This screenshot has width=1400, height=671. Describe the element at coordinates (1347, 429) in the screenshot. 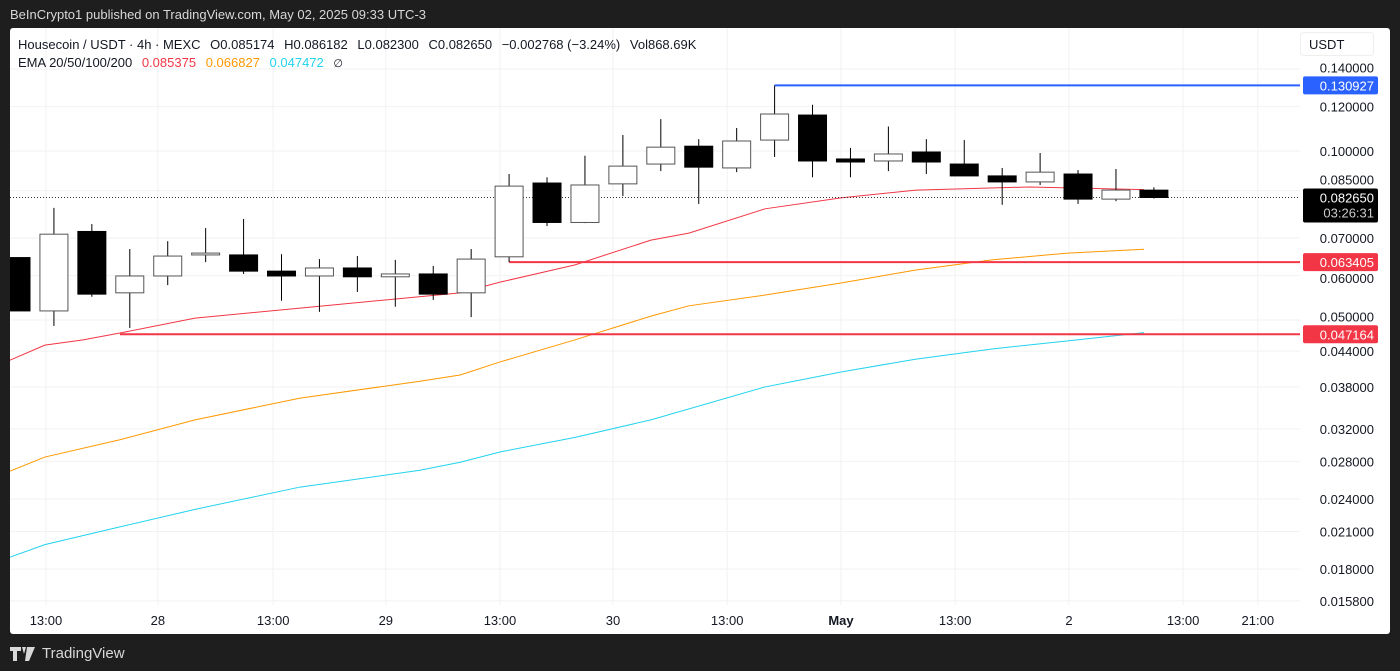

I see `y-tick-label: 0.032000` at that location.